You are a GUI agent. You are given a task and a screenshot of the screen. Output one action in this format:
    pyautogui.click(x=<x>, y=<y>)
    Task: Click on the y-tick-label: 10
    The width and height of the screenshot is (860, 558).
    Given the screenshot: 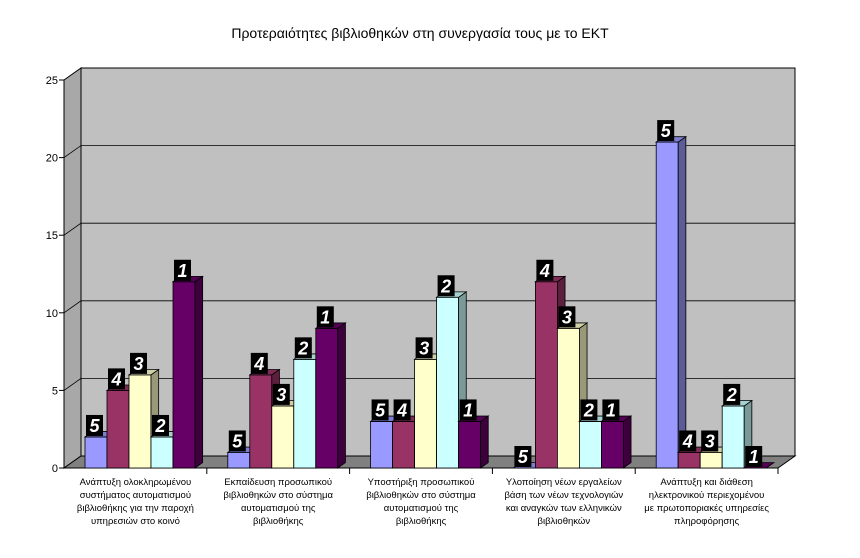 What is the action you would take?
    pyautogui.click(x=52, y=314)
    